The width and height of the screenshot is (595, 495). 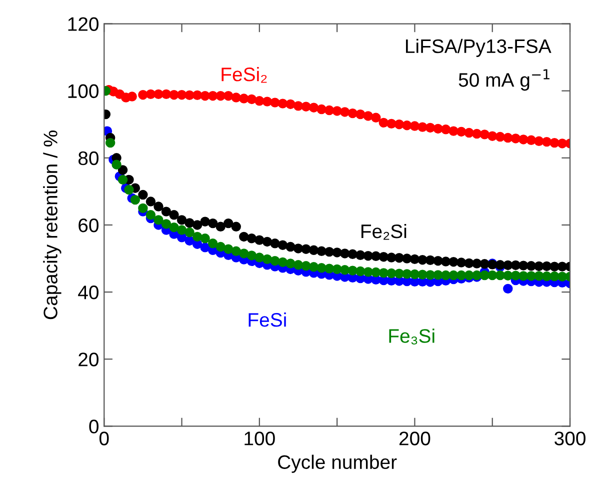 I want to click on x-tick-label: 100, so click(x=259, y=439).